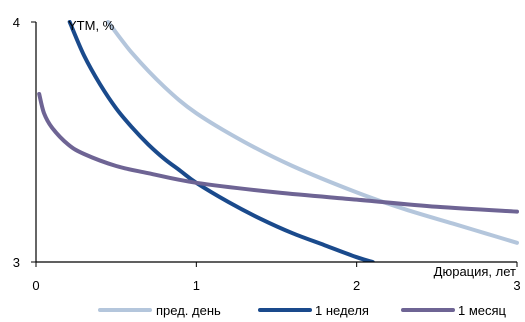  What do you see at coordinates (516, 285) in the screenshot?
I see `x-tick-label: 3` at bounding box center [516, 285].